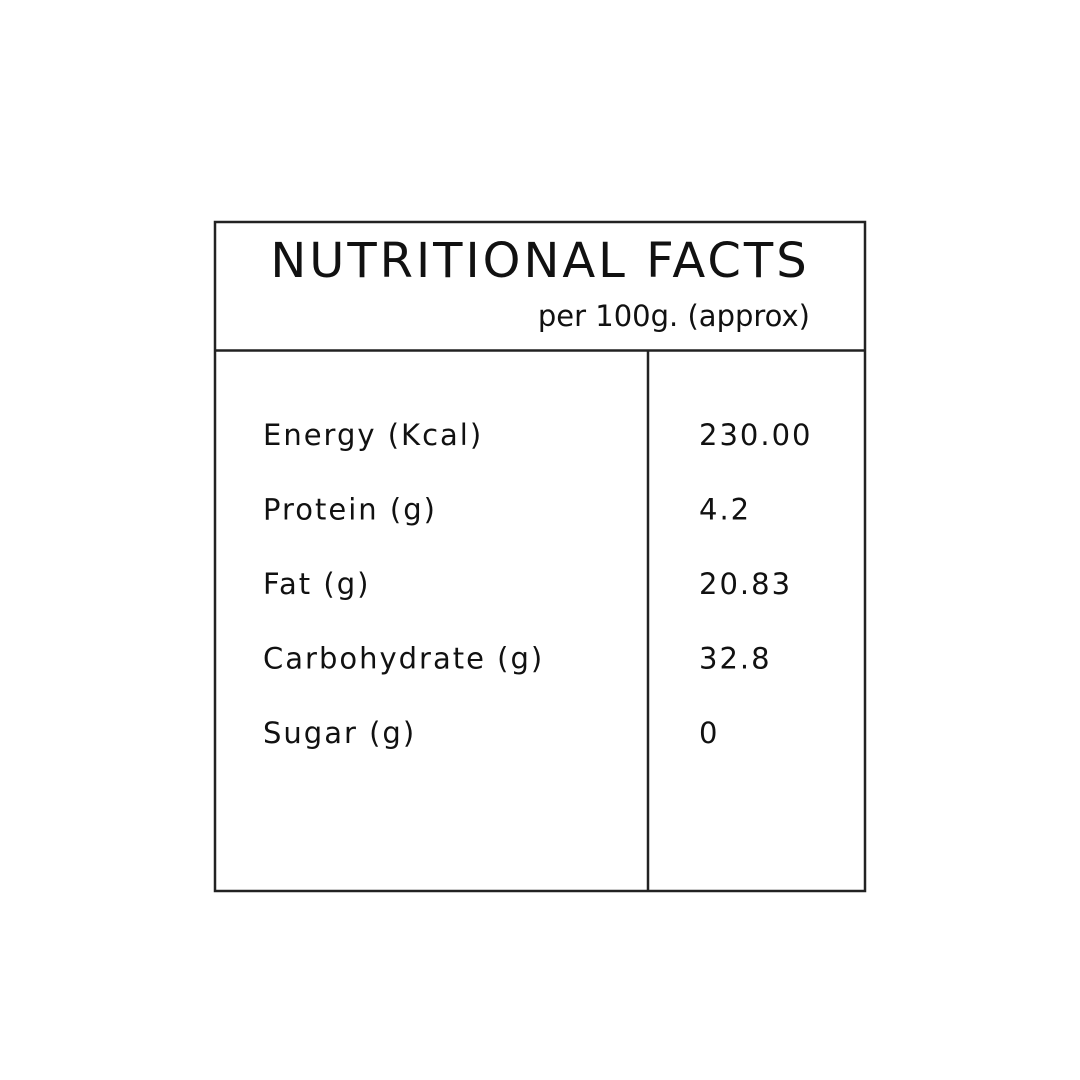  I want to click on nutrient-label: Energy (Kcal), so click(373, 435).